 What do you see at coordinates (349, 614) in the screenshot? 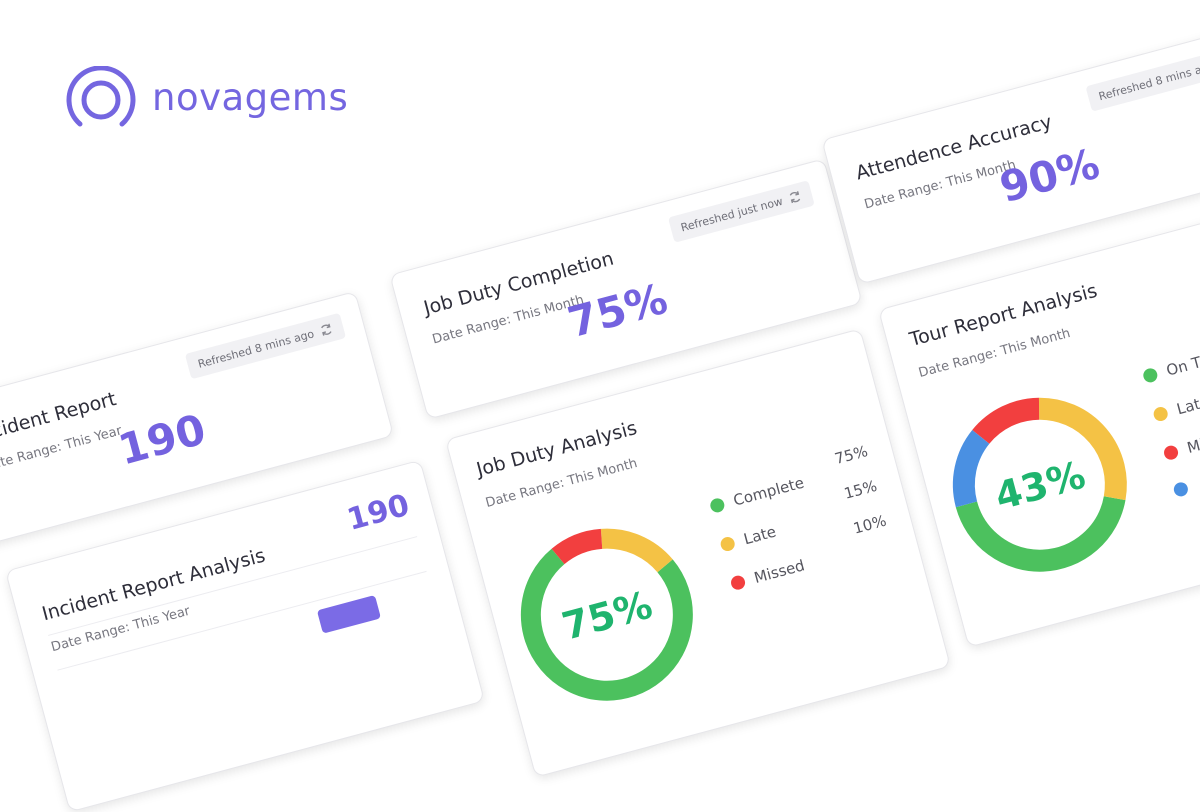
I see `button` at bounding box center [349, 614].